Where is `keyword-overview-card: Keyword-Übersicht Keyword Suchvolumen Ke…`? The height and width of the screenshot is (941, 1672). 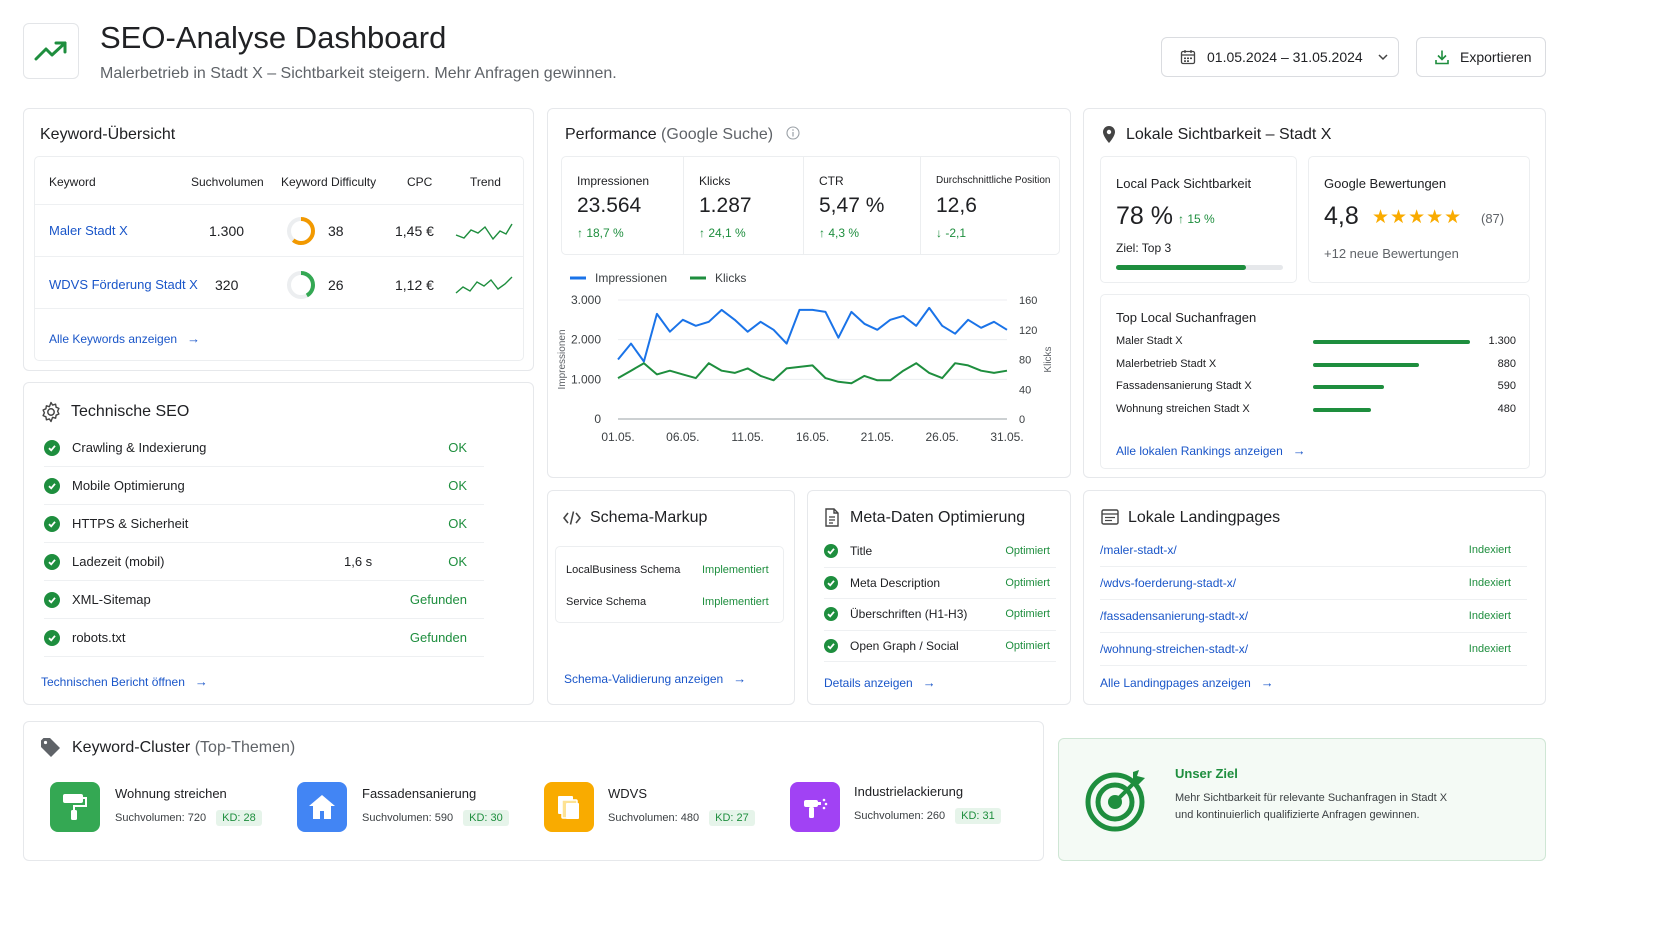 keyword-overview-card: Keyword-Übersicht Keyword Suchvolumen Ke… is located at coordinates (278, 239).